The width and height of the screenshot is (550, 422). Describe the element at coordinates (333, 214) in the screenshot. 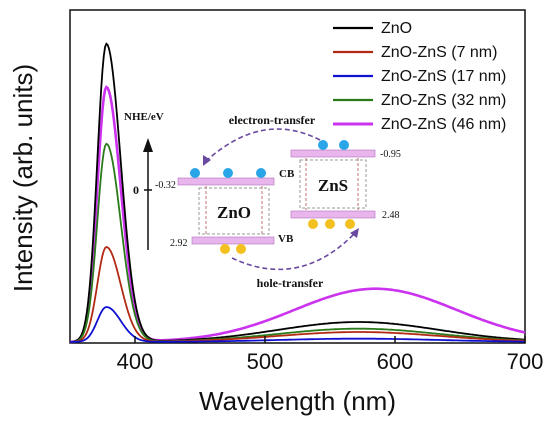

I see `zns-vb-band` at that location.